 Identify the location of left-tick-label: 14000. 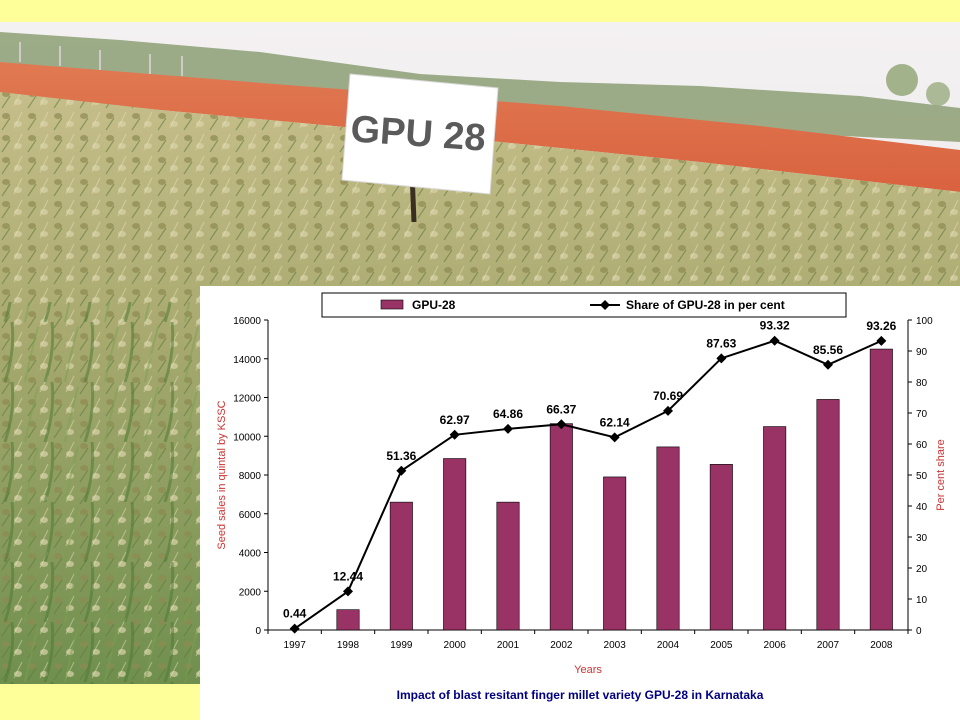
(247, 360).